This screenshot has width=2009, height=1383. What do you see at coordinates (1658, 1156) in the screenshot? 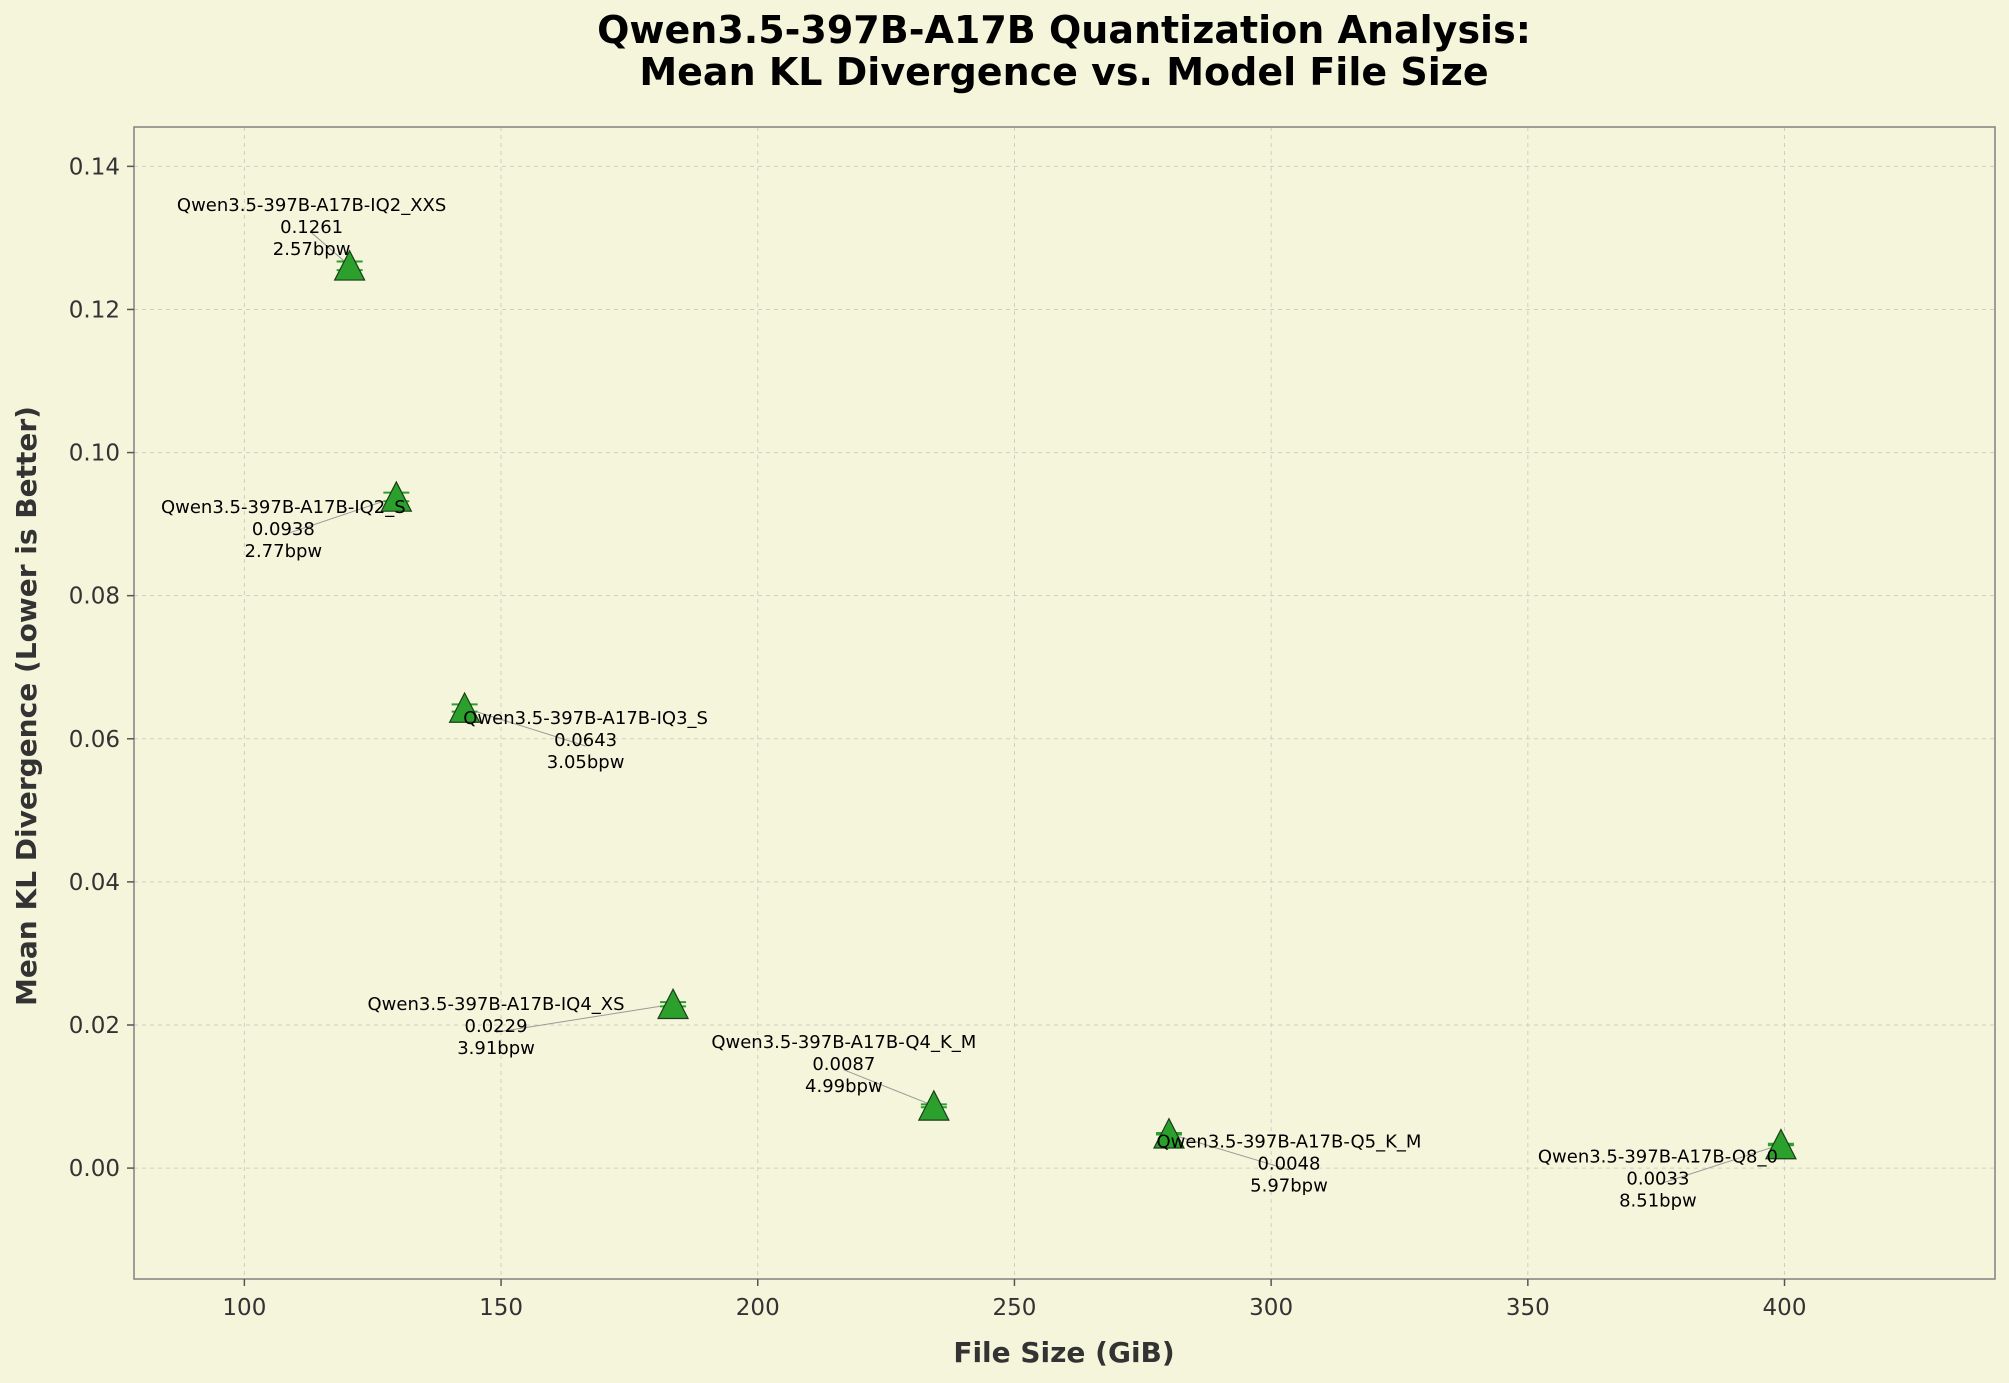
I see `annotation-name: Qwen3.5-397B-A17B-Q8_0` at bounding box center [1658, 1156].